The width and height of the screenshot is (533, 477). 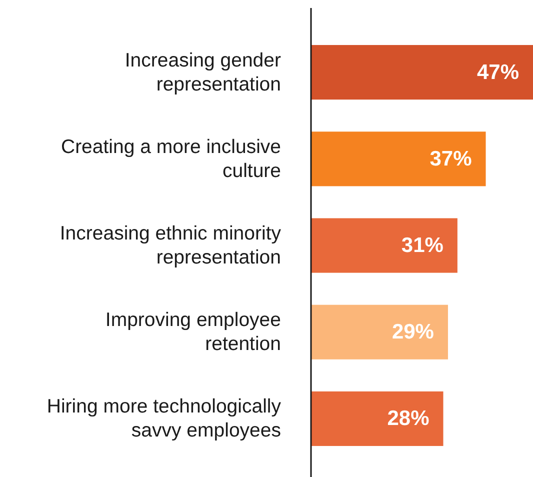 What do you see at coordinates (164, 419) in the screenshot?
I see `y-tick-label: Hiring more technologically savvy employees` at bounding box center [164, 419].